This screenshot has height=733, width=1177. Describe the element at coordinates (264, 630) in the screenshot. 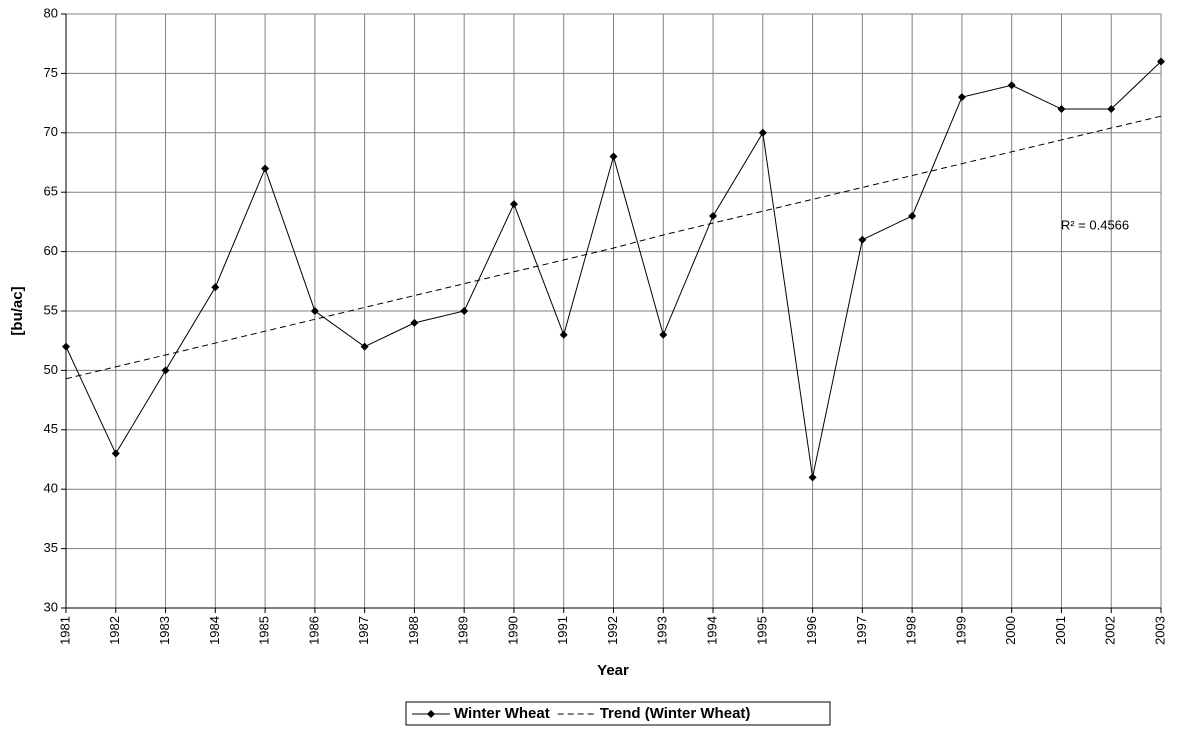

I see `x-tick-label: 1985` at that location.